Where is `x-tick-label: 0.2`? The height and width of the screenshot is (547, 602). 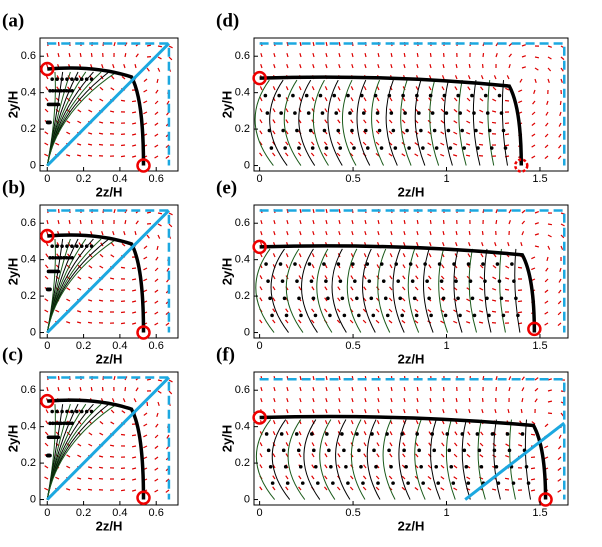 x-tick-label: 0.2 is located at coordinates (83, 179).